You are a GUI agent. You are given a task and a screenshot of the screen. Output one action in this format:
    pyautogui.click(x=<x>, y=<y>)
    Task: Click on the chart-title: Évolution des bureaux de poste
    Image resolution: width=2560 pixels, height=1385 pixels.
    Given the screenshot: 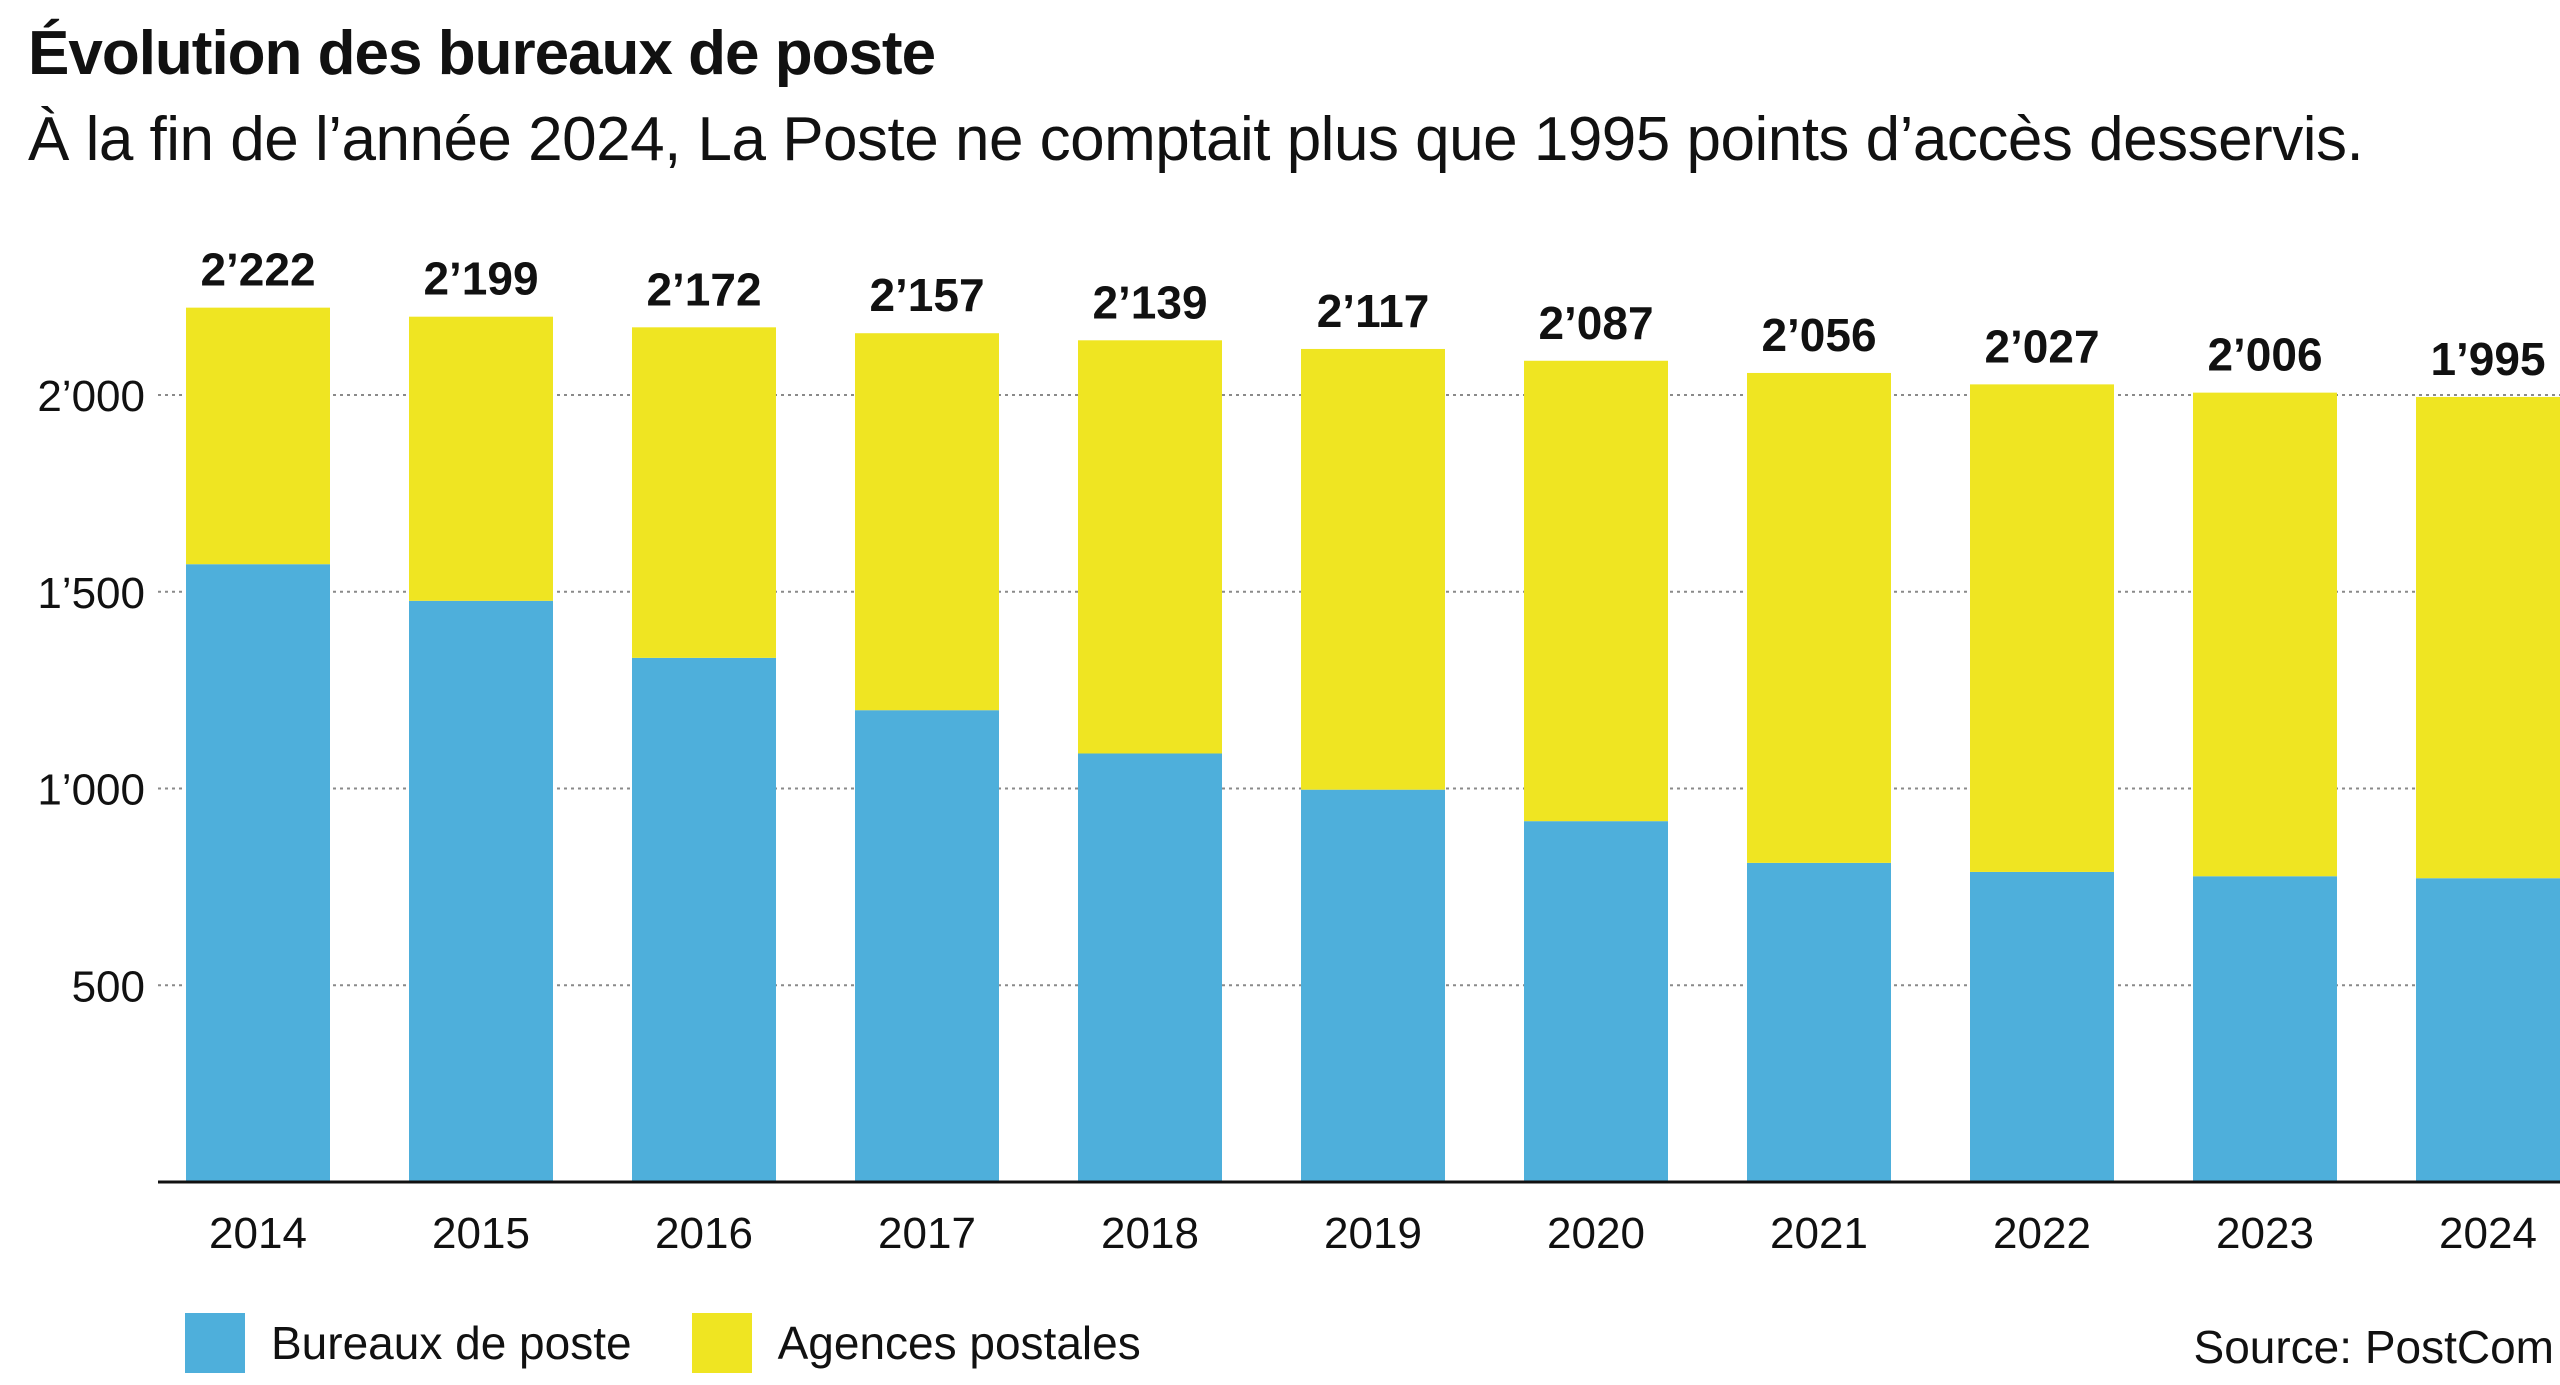 What is the action you would take?
    pyautogui.click(x=482, y=53)
    